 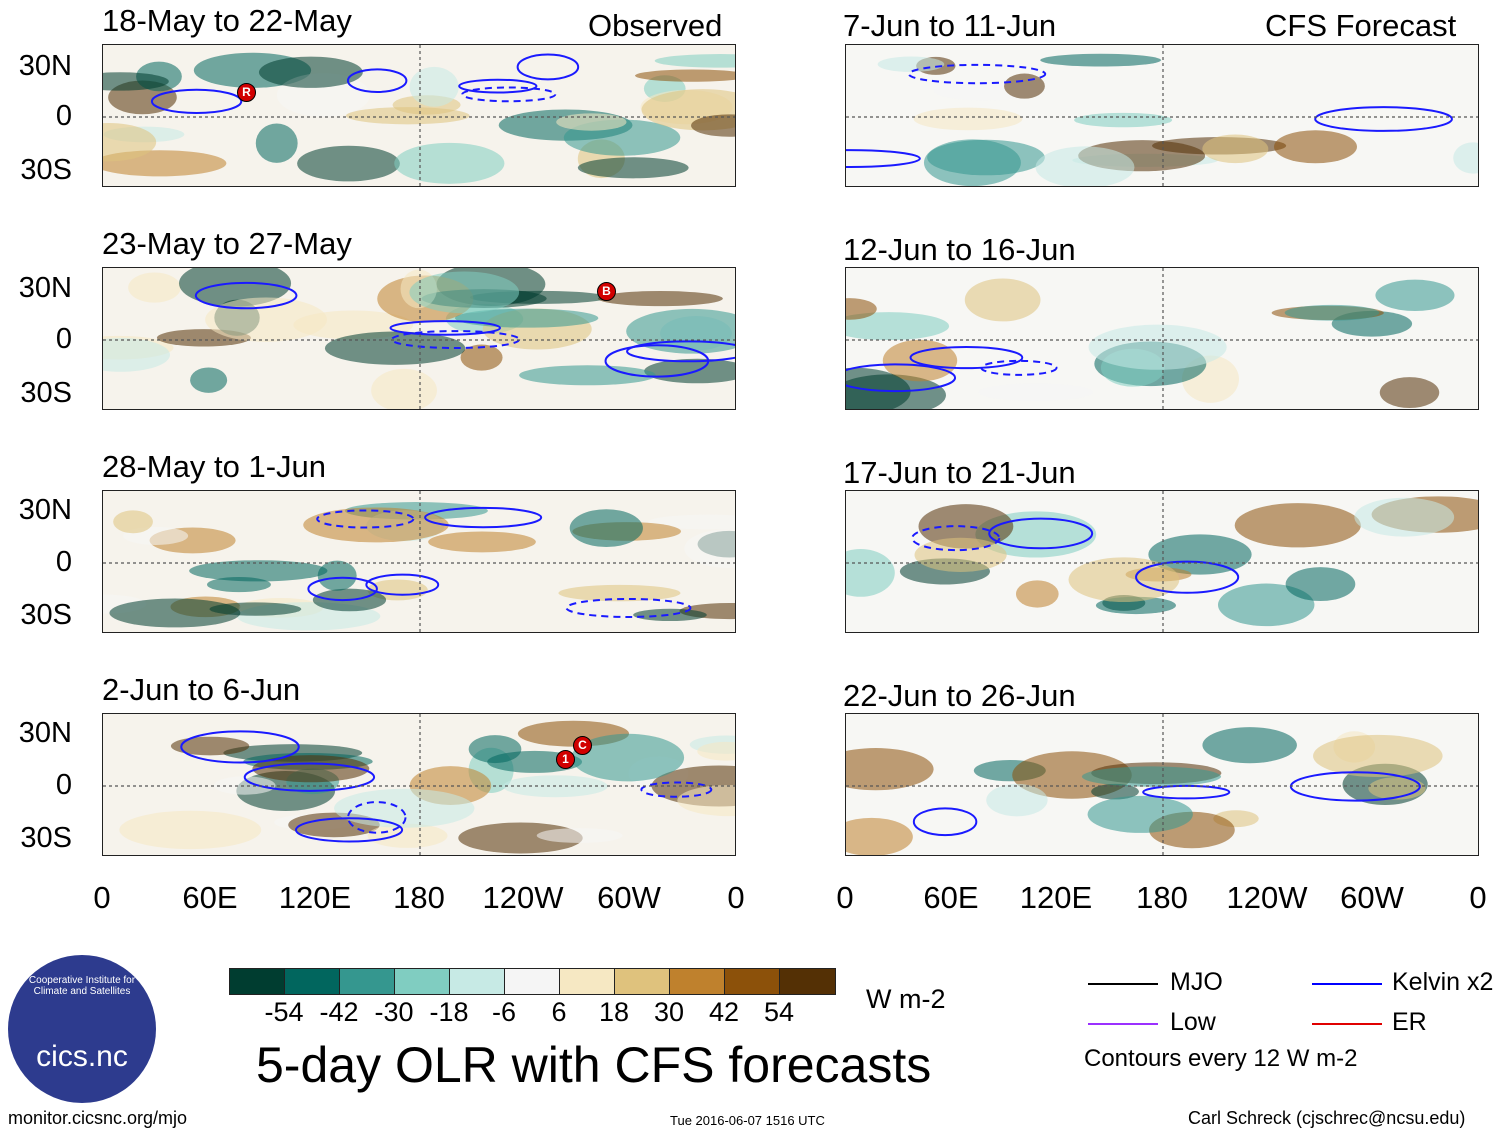 What do you see at coordinates (1409, 1022) in the screenshot?
I see `legend-label: ER` at bounding box center [1409, 1022].